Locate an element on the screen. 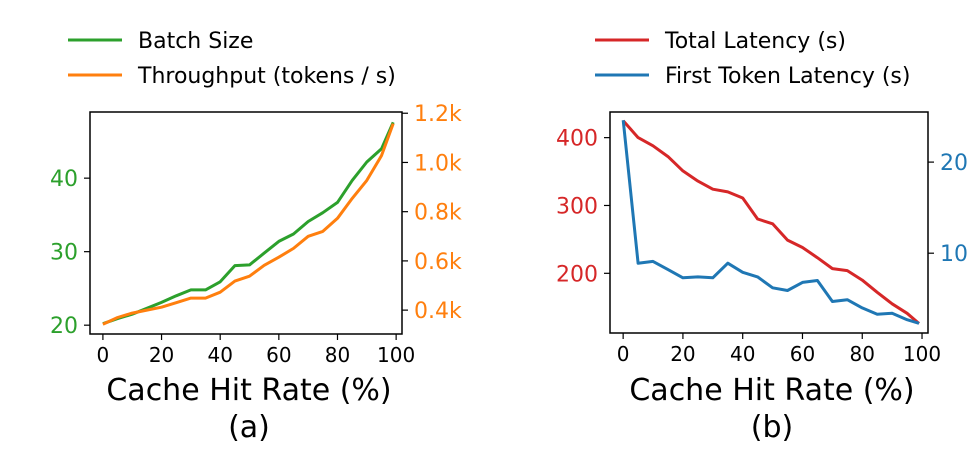 The height and width of the screenshot is (462, 980). left-y-tick-label: 300 is located at coordinates (577, 206).